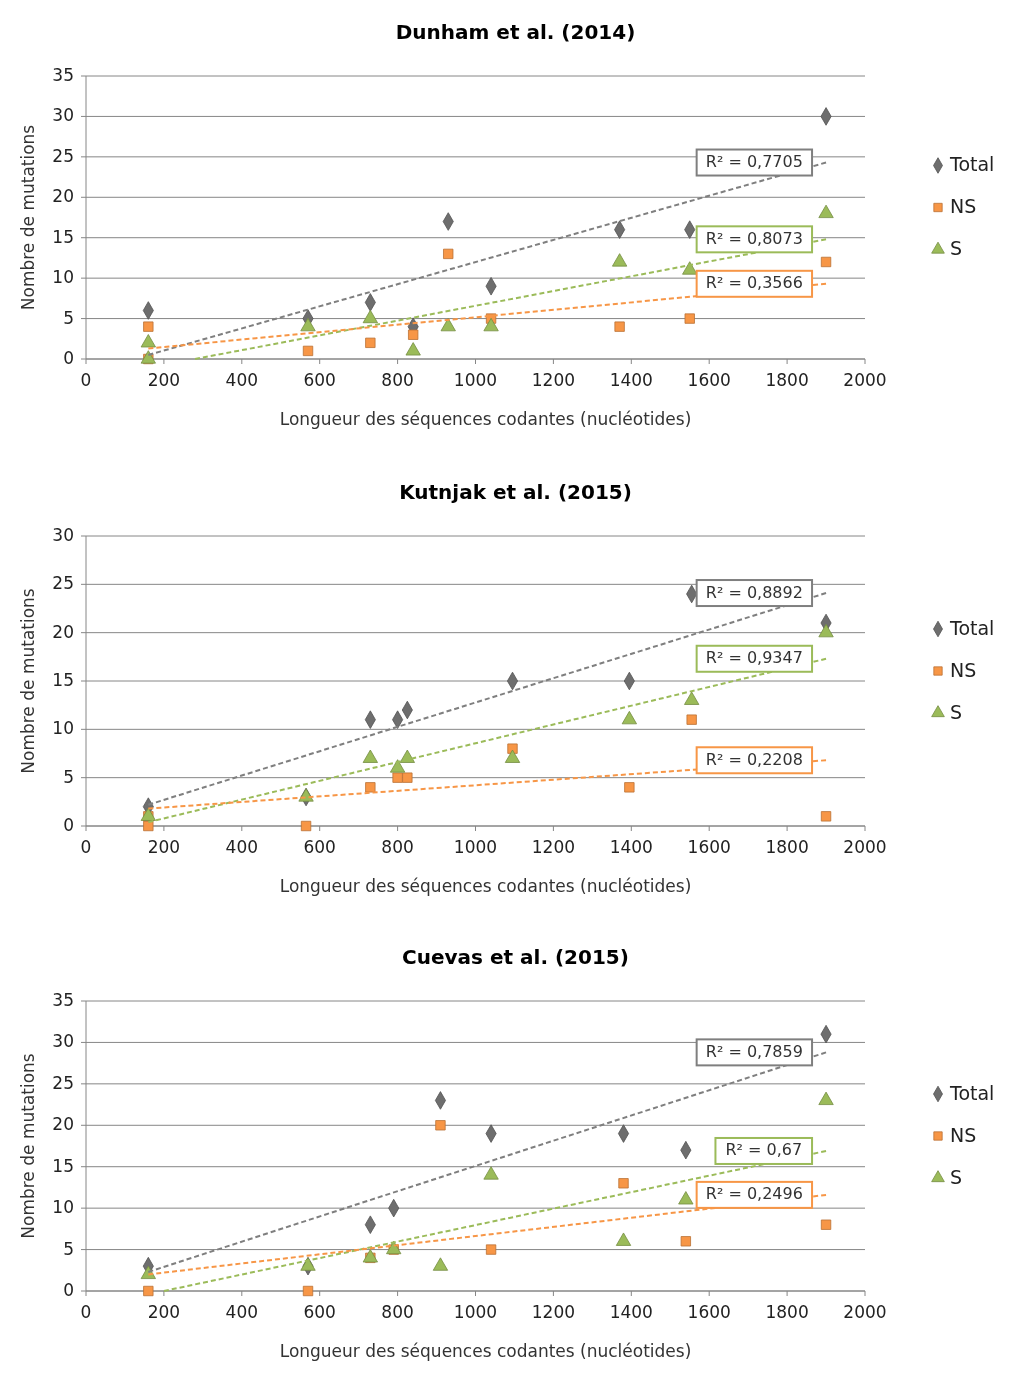 Image resolution: width=1013 pixels, height=1380 pixels. What do you see at coordinates (754, 238) in the screenshot?
I see `annotation: R² = 0,8073` at bounding box center [754, 238].